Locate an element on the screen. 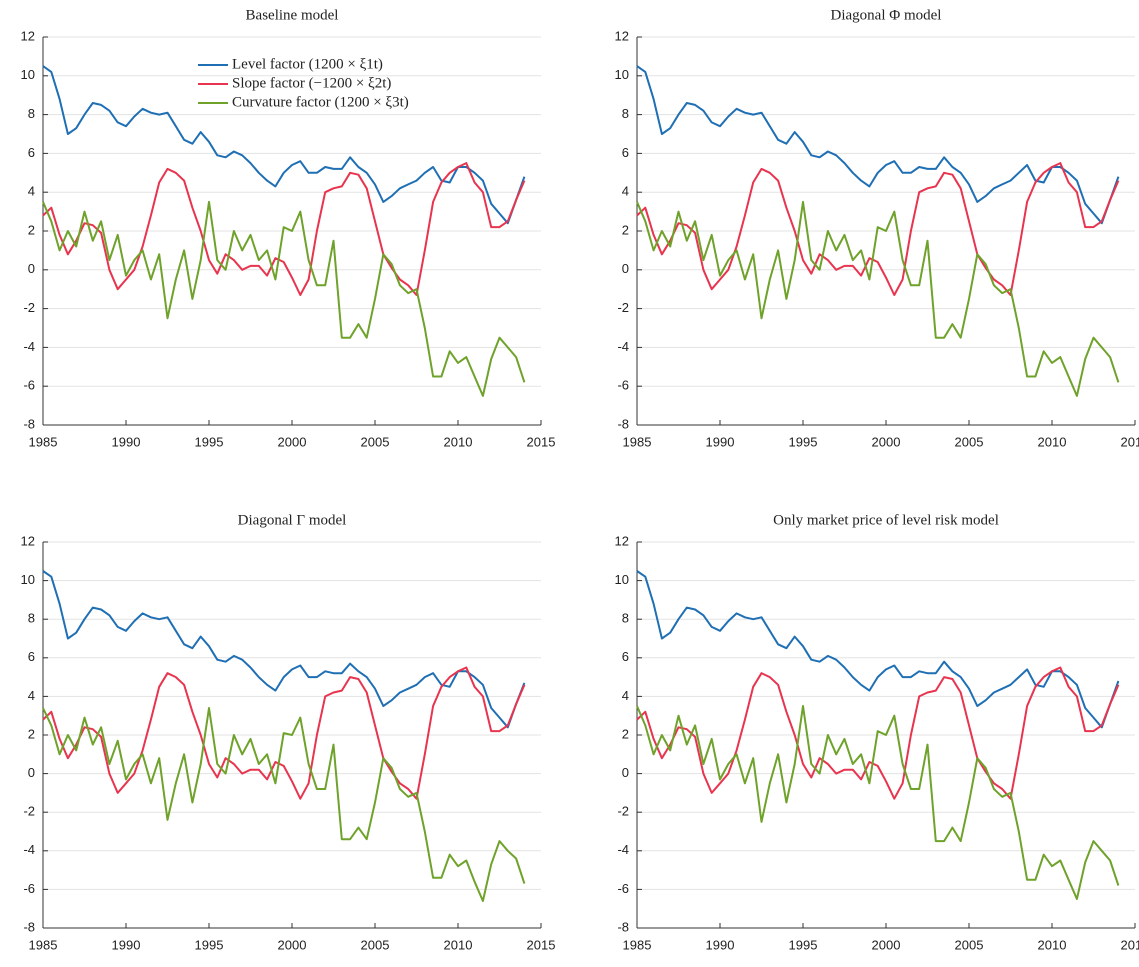 This screenshot has height=967, width=1139. chart-title: Diagonal Φ model is located at coordinates (886, 15).